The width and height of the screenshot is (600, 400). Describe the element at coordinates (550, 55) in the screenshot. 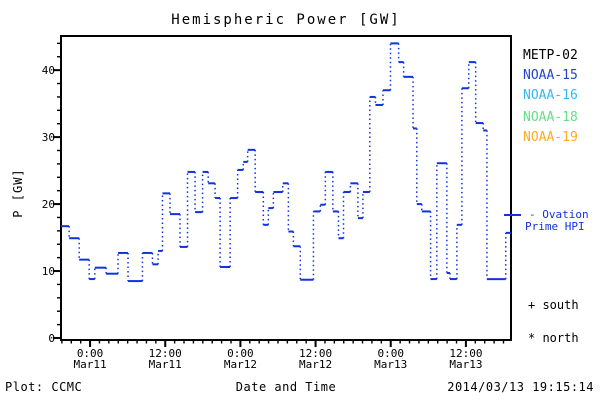

I see `legend-satellite-label: METP-02` at that location.